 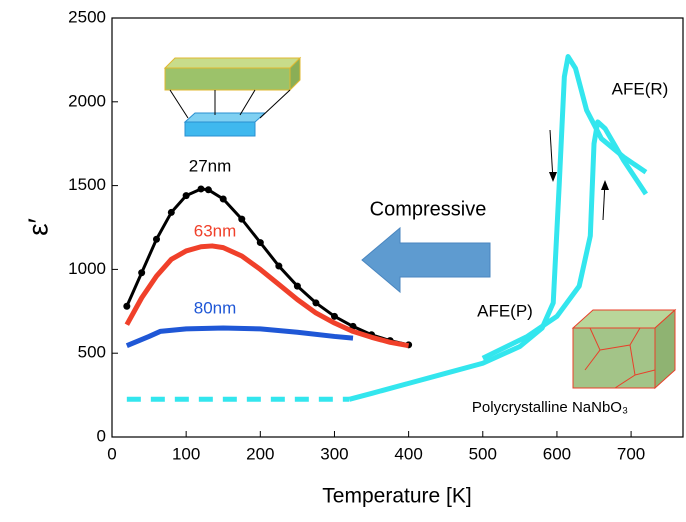 I want to click on y-axis-label: ε′, so click(x=37, y=227).